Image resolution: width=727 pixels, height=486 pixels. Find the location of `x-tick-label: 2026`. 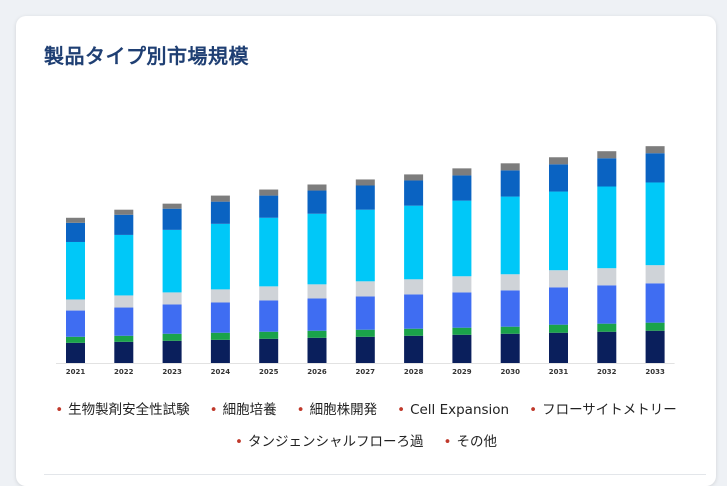

x-tick-label: 2026 is located at coordinates (317, 372).